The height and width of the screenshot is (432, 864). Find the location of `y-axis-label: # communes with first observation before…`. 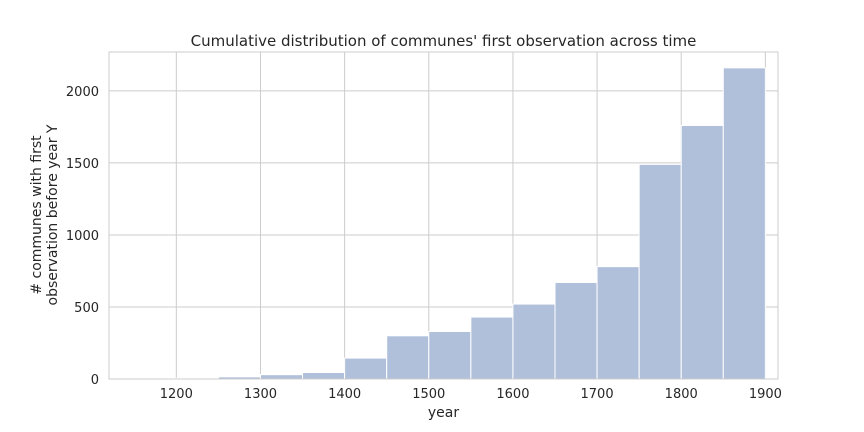

y-axis-label: # communes with first observation before… is located at coordinates (45, 214).